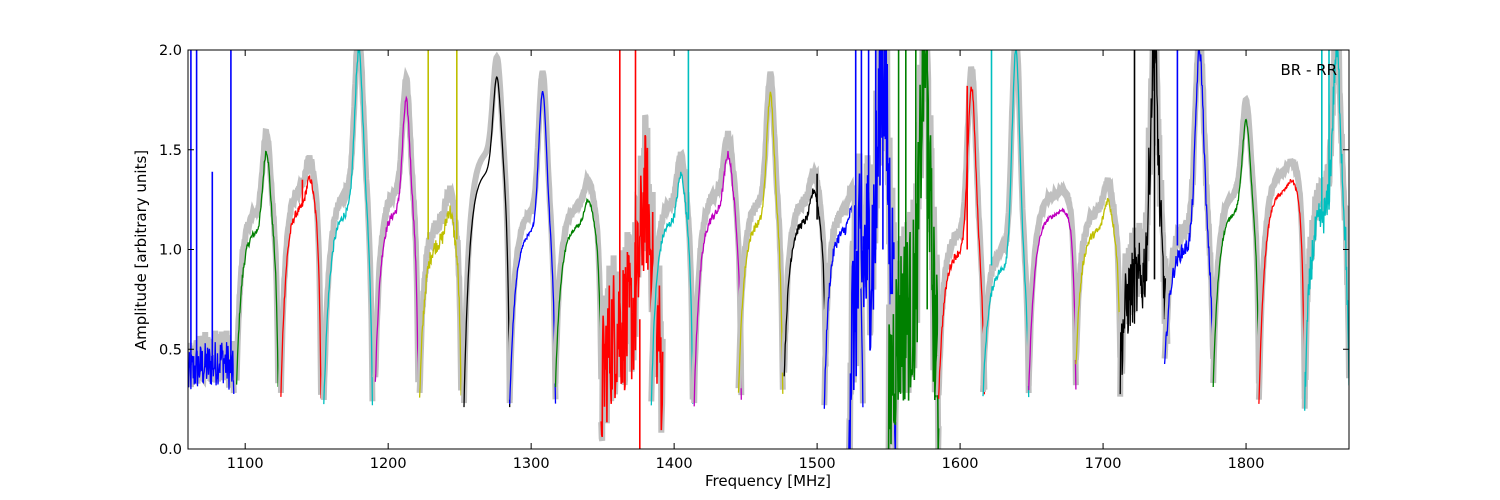  I want to click on x-tick-label: 1200, so click(388, 464).